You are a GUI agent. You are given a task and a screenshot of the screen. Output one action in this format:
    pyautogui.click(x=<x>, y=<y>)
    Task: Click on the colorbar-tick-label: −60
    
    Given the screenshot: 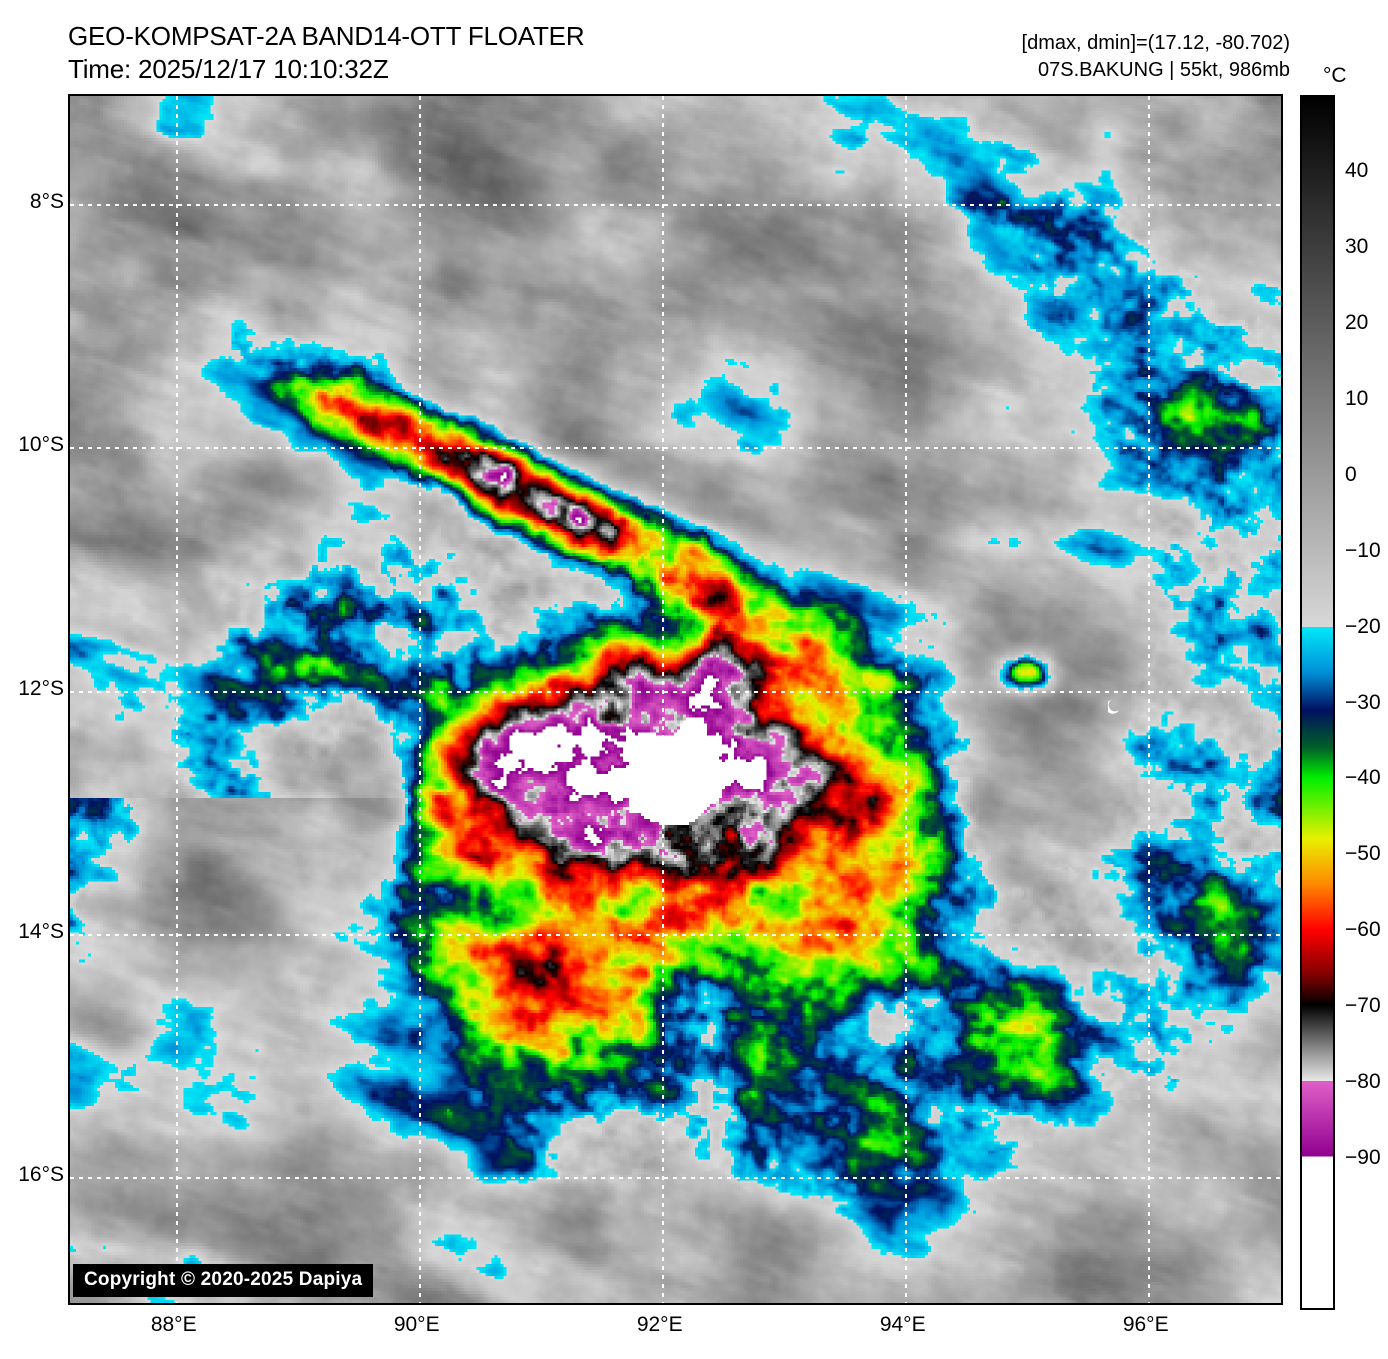 What is the action you would take?
    pyautogui.click(x=1363, y=930)
    